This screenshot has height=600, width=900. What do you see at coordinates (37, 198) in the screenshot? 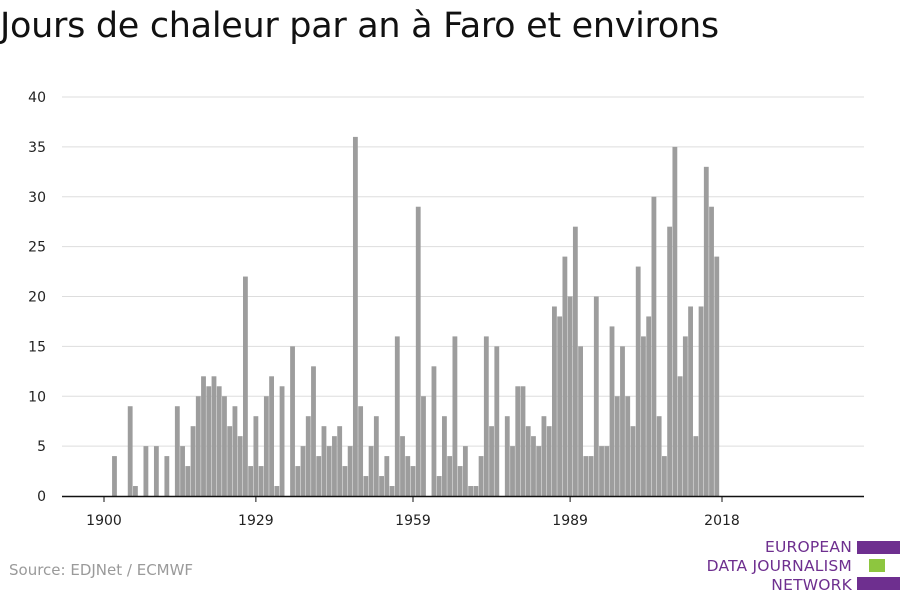
I see `y-tick-label: 30` at bounding box center [37, 198].